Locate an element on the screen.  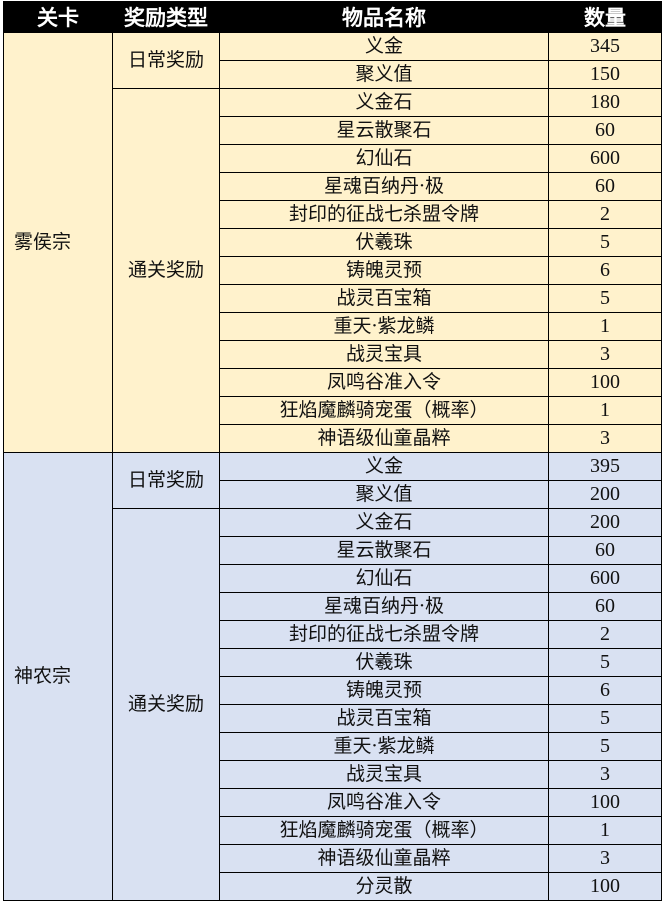
table-row: 重天·紫龙鳞 5 is located at coordinates (333, 746).